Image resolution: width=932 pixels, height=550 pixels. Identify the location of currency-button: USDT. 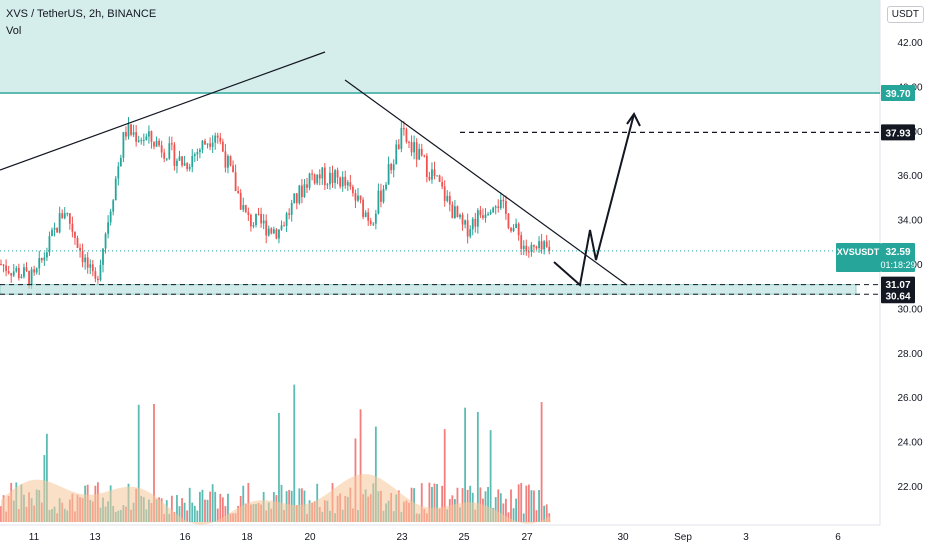
(905, 14).